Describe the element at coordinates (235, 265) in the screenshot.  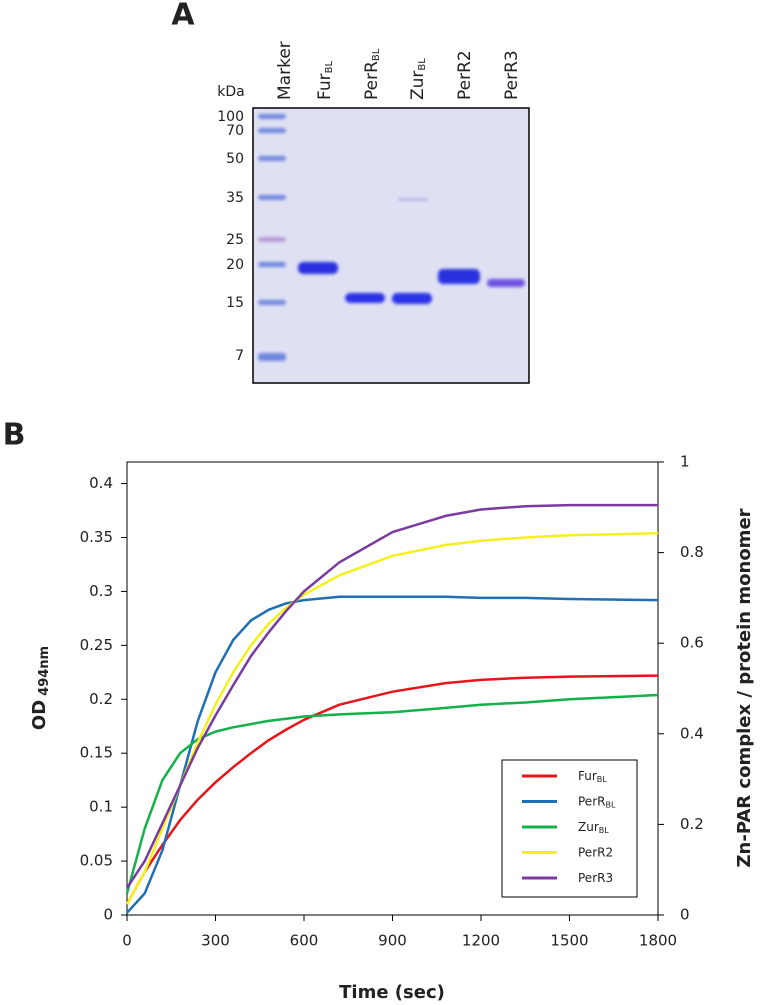
I see `marker-label: 20` at that location.